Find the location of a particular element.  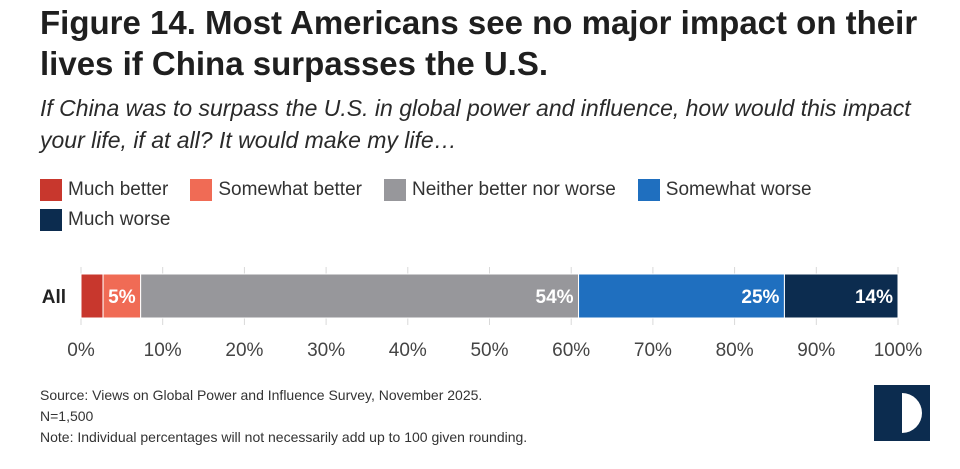

x-tick-label: 100% is located at coordinates (898, 350).